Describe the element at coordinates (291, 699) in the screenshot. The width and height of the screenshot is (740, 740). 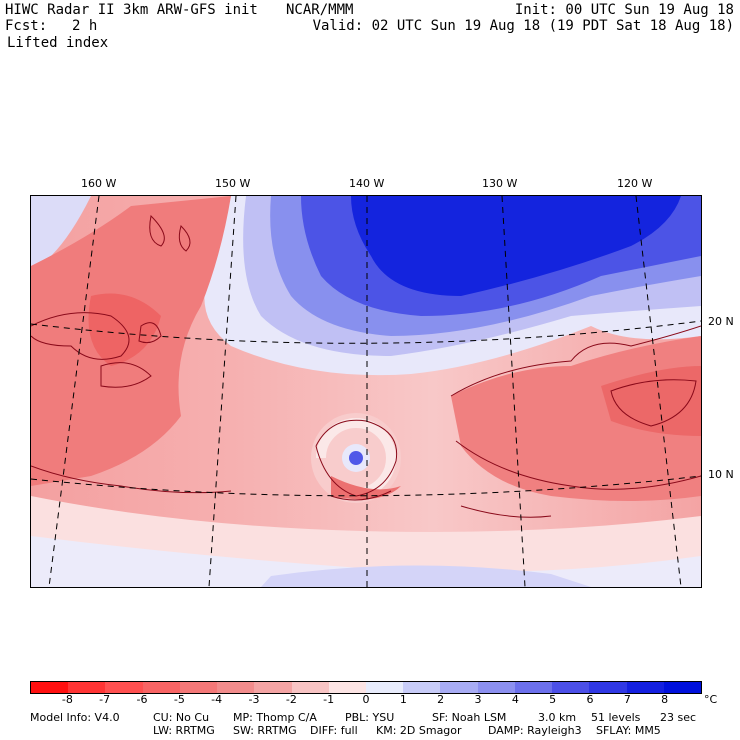
I see `colorbar-tick-label: -2` at that location.